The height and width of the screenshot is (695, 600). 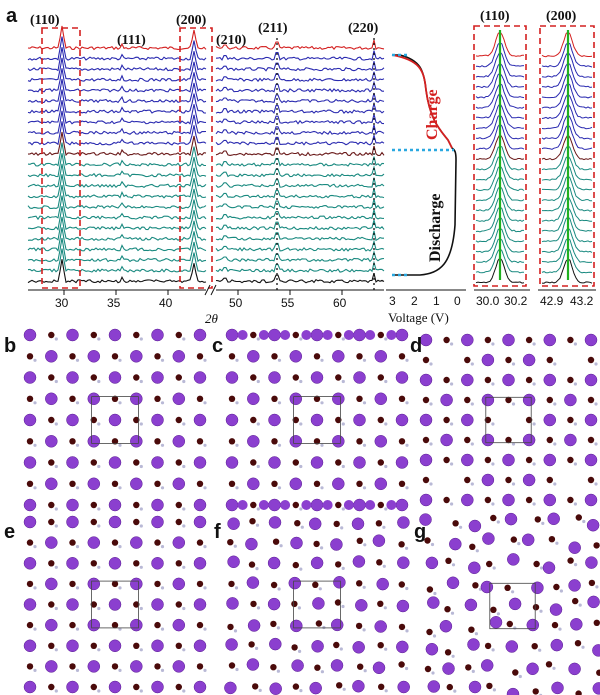 I want to click on vtick-3: 3, so click(x=392, y=301).